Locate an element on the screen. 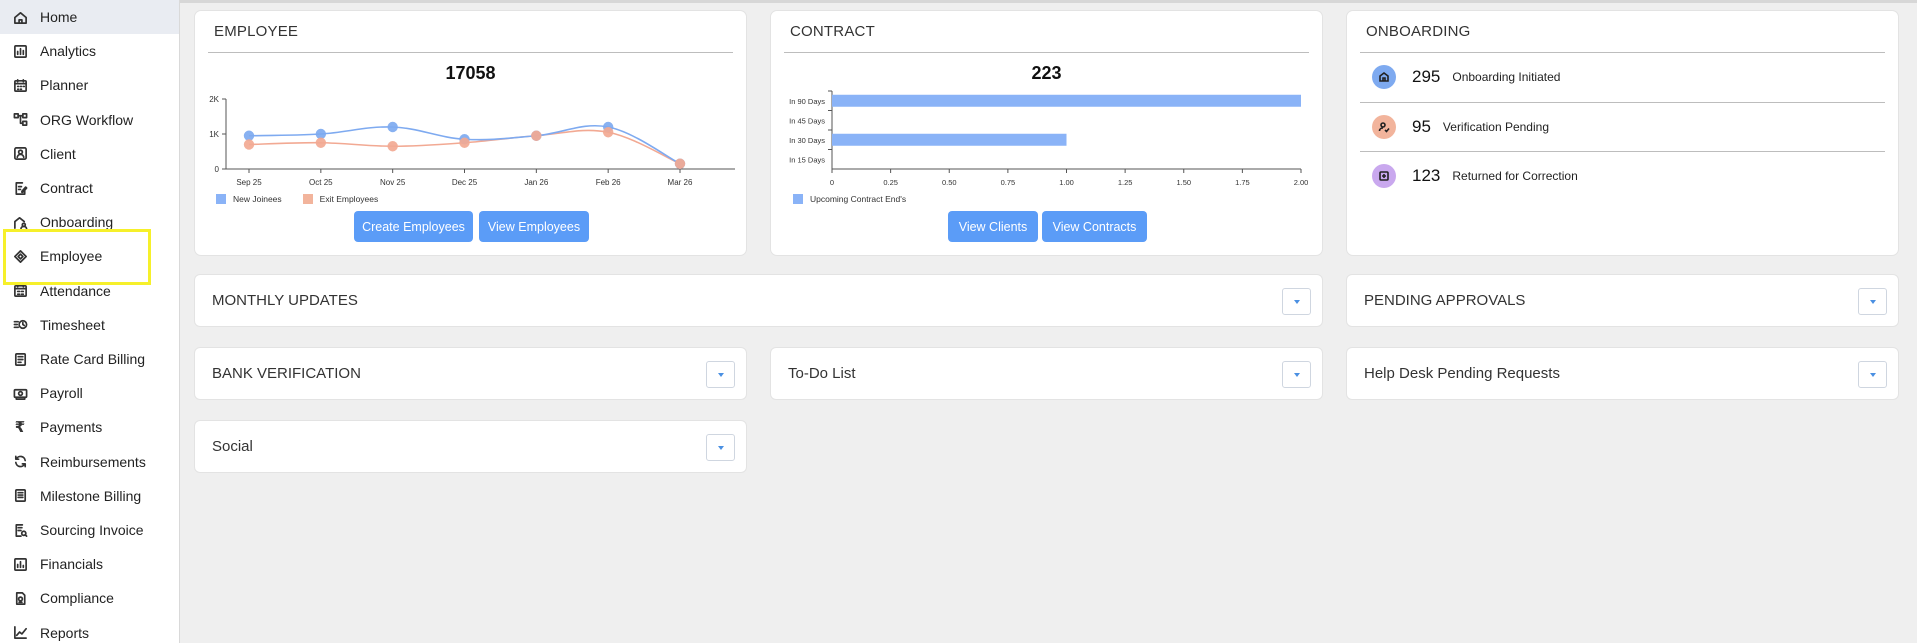 The height and width of the screenshot is (643, 1917). sidebar-item-client: Client is located at coordinates (89, 154).